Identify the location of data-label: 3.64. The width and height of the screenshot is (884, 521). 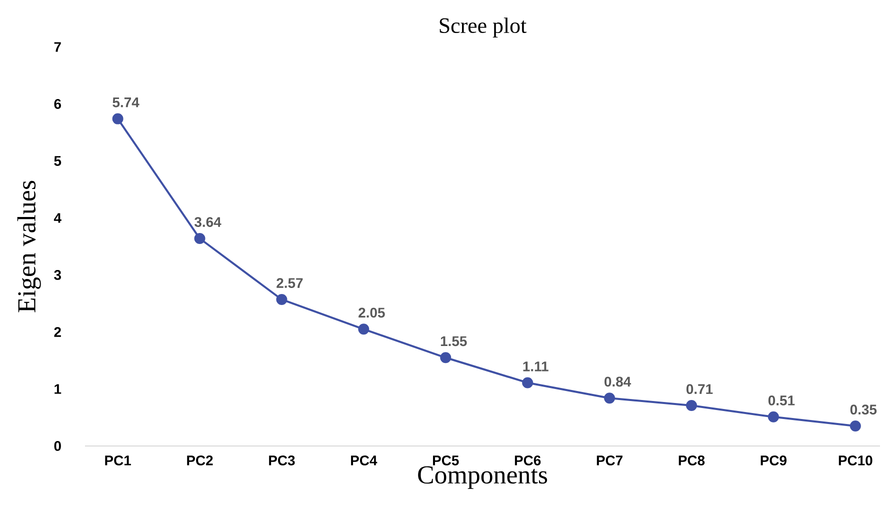
(208, 222).